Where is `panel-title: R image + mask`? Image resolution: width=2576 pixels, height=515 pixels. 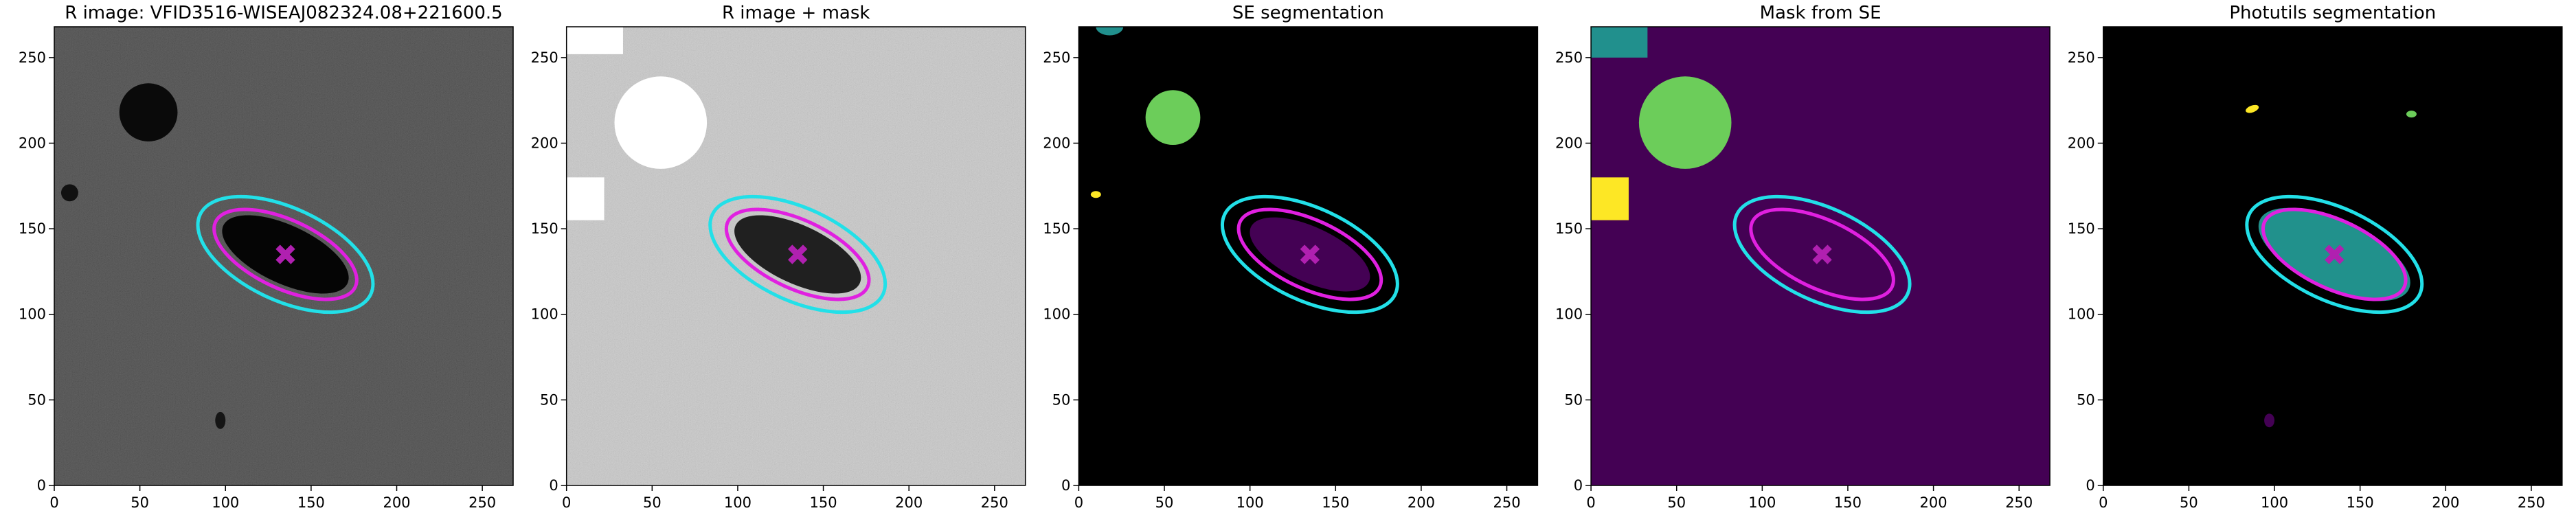
panel-title: R image + mask is located at coordinates (796, 13).